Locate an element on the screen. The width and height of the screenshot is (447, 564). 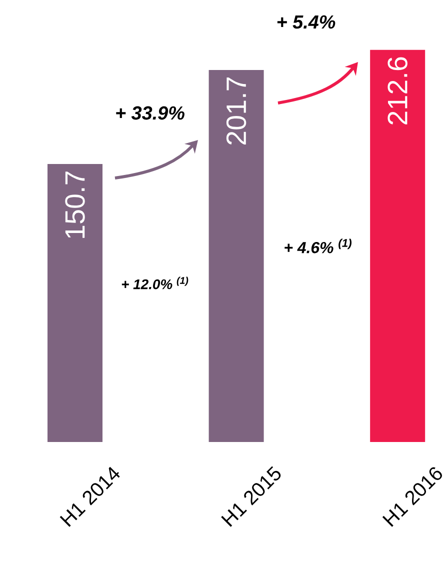
annotation: + 12.0% $^{(1)}$ is located at coordinates (155, 283).